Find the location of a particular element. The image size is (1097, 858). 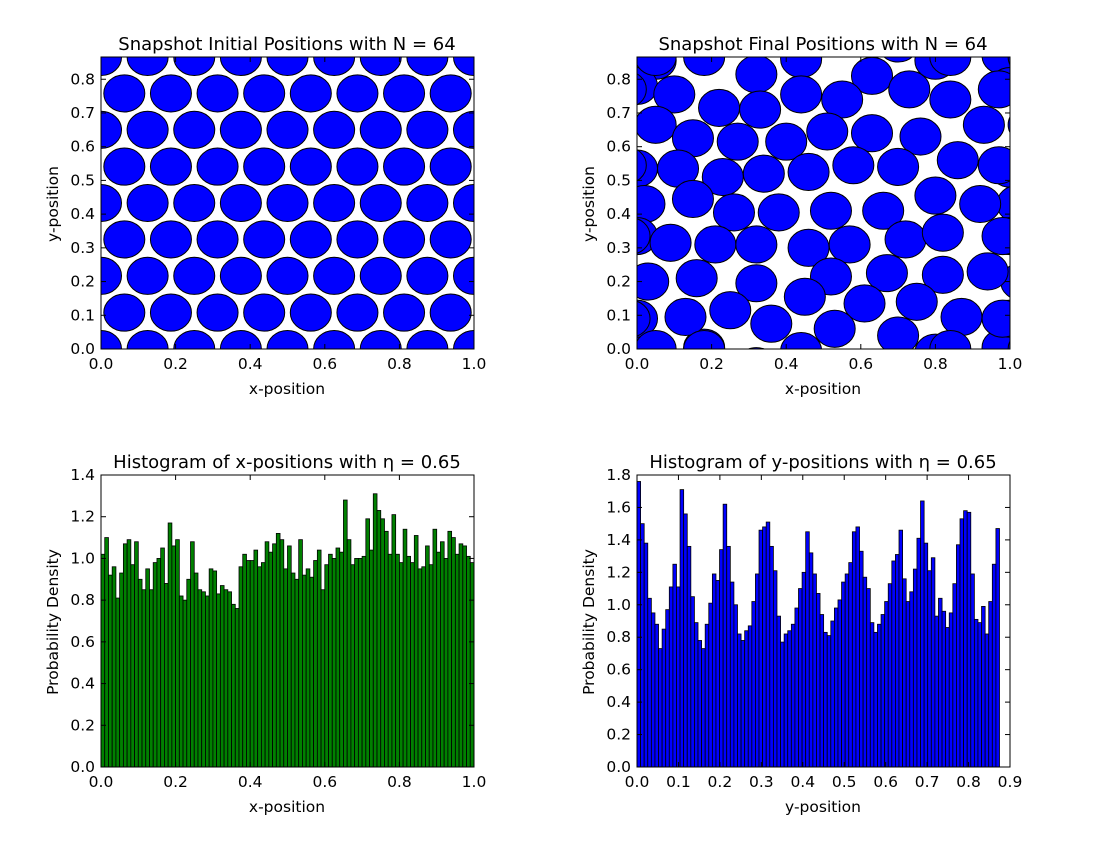

y-axis-label: Probability Density is located at coordinates (589, 622).